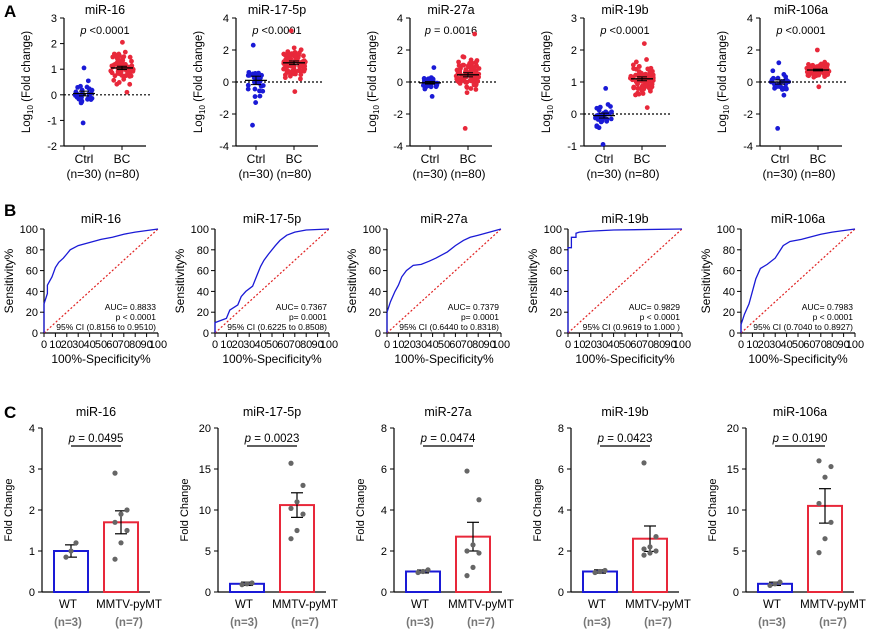 The image size is (872, 634). Describe the element at coordinates (131, 307) in the screenshot. I see `auc-text: AUC= 0.8833` at that location.